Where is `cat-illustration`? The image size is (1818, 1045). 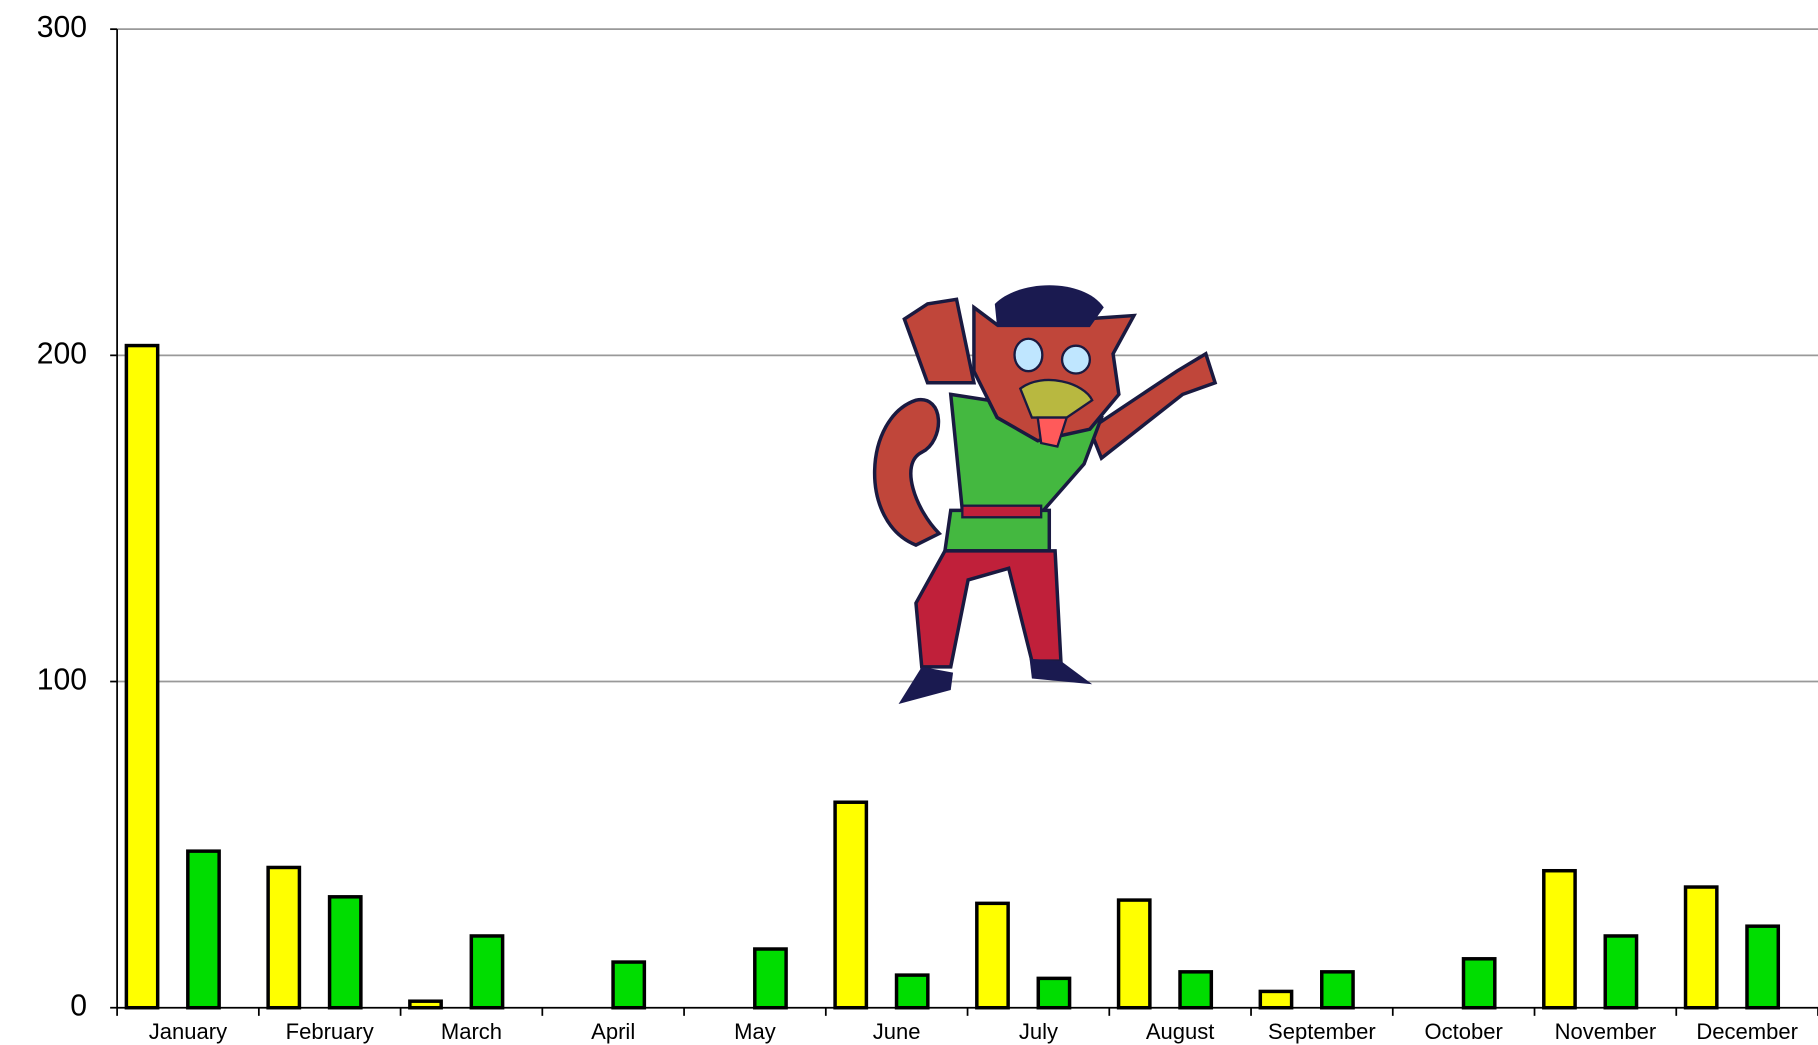 cat-illustration is located at coordinates (1045, 494).